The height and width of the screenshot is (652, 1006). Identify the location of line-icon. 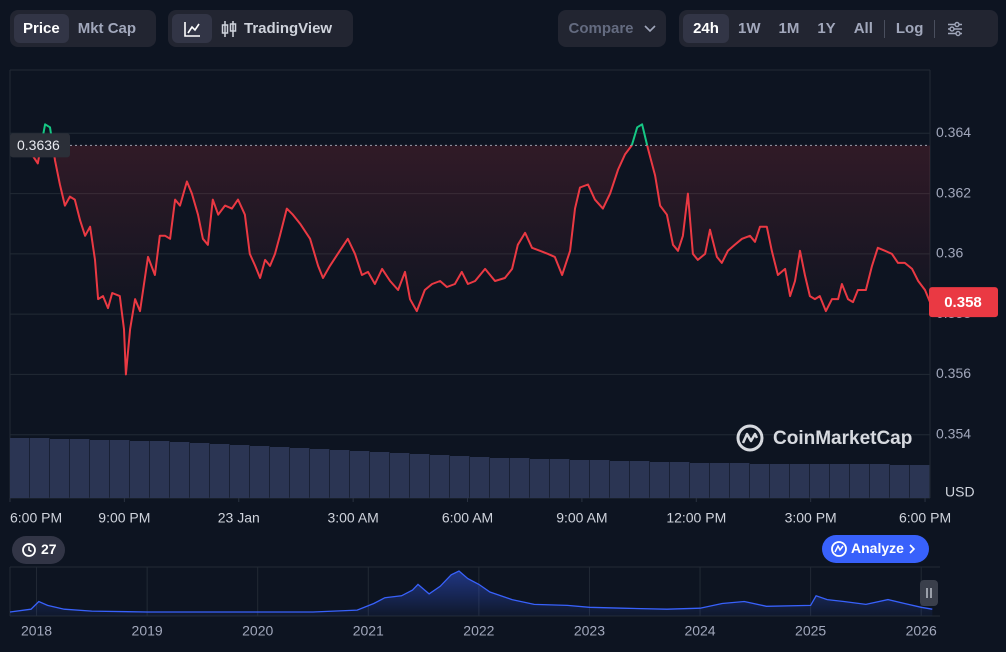
(192, 29).